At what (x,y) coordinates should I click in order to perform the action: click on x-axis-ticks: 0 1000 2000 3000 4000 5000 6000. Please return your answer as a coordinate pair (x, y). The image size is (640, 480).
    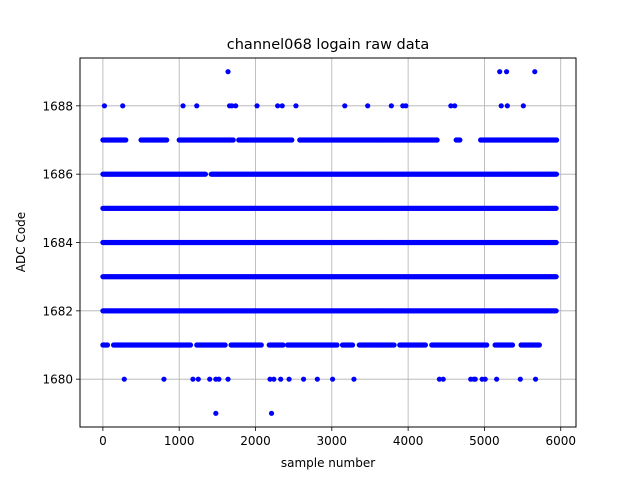
    Looking at the image, I should click on (337, 437).